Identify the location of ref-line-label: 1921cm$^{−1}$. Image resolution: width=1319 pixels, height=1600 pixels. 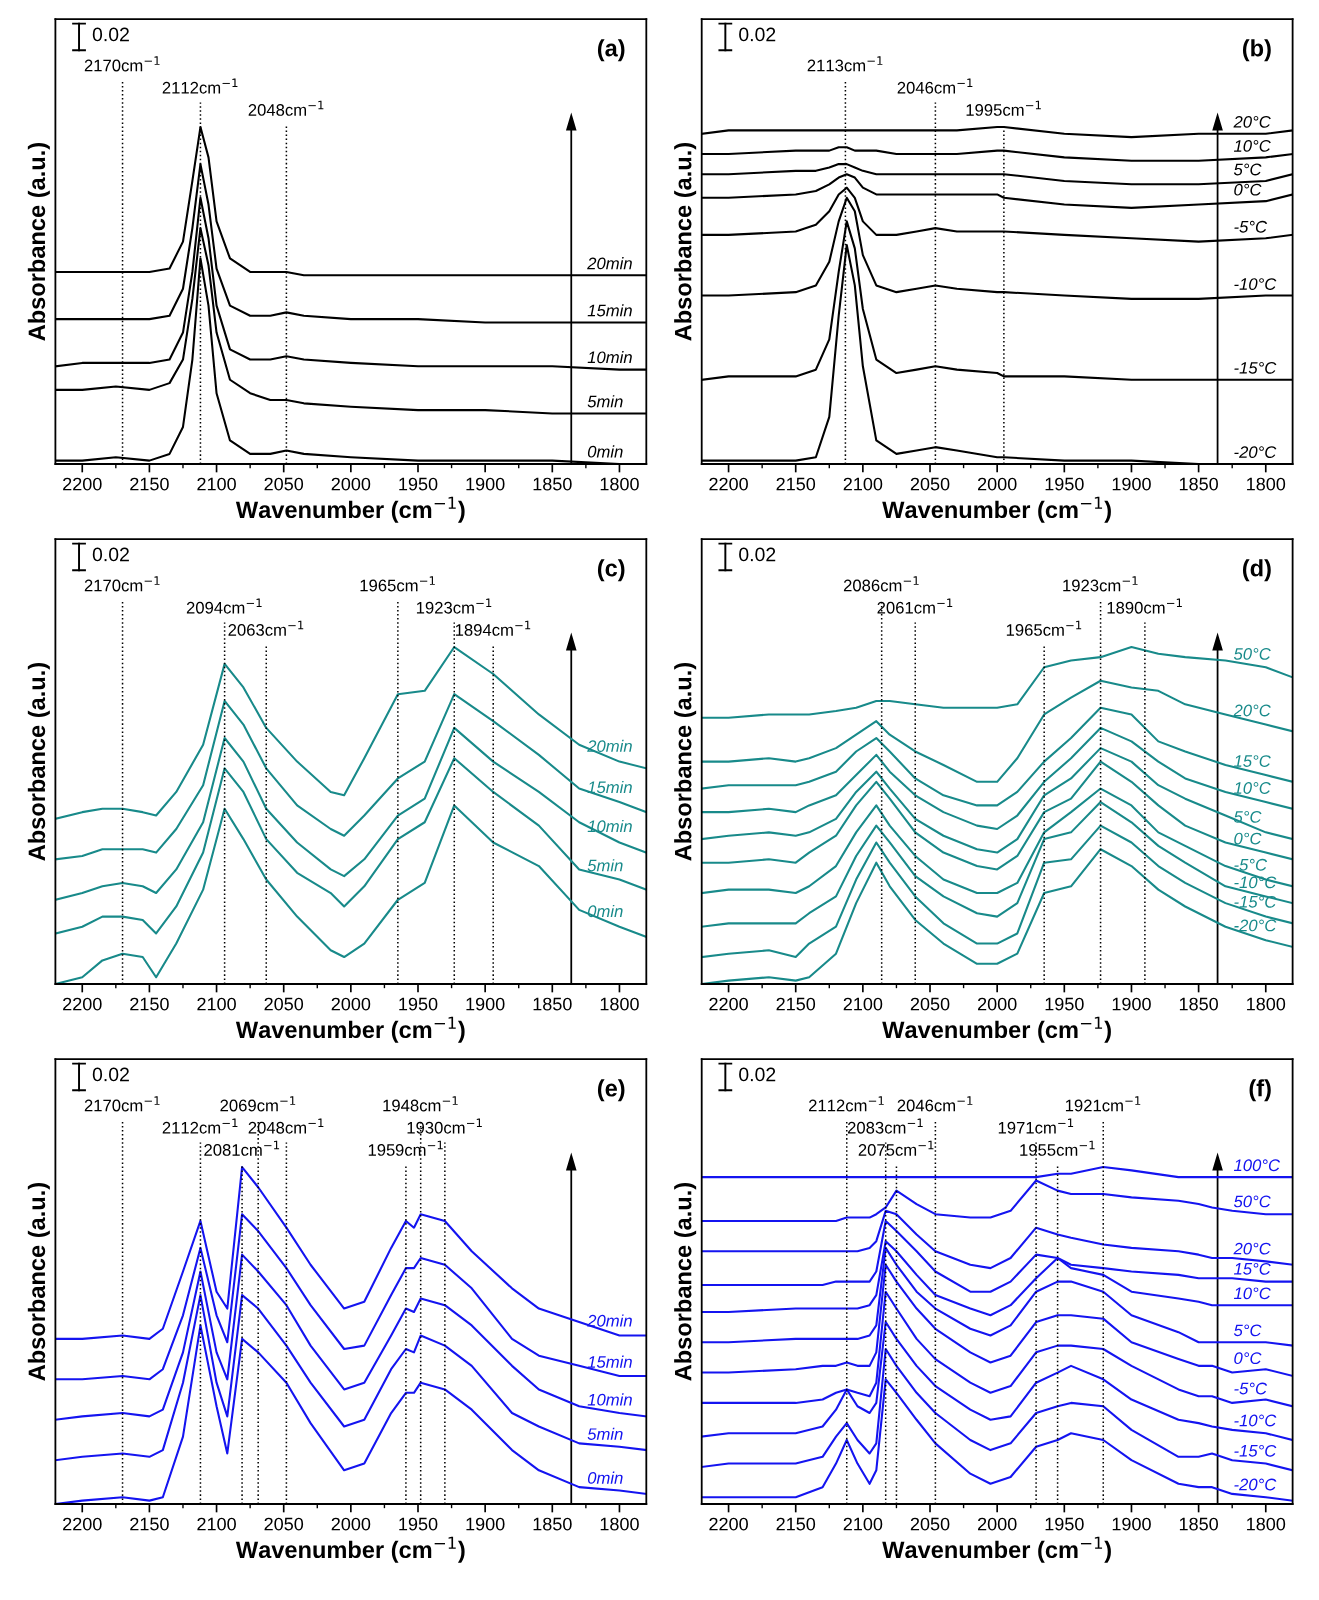
(1103, 1104).